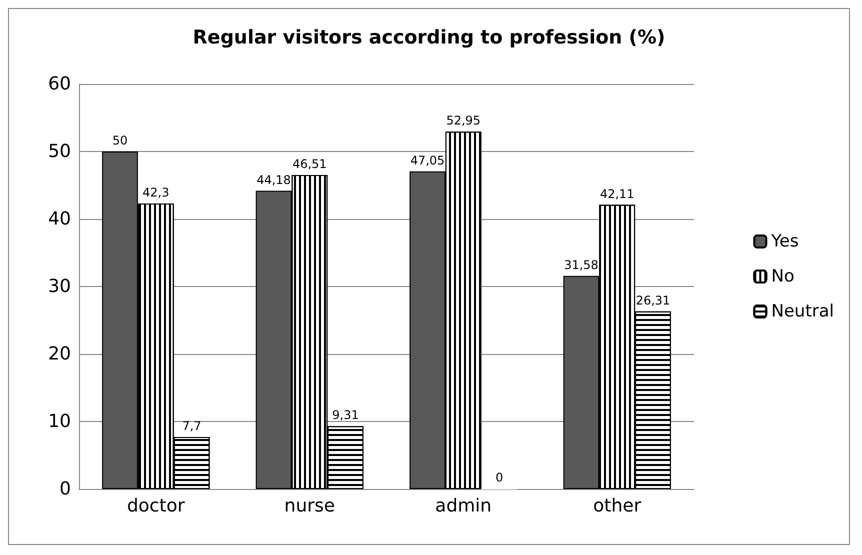  Describe the element at coordinates (273, 179) in the screenshot. I see `data-label: 44,18` at that location.